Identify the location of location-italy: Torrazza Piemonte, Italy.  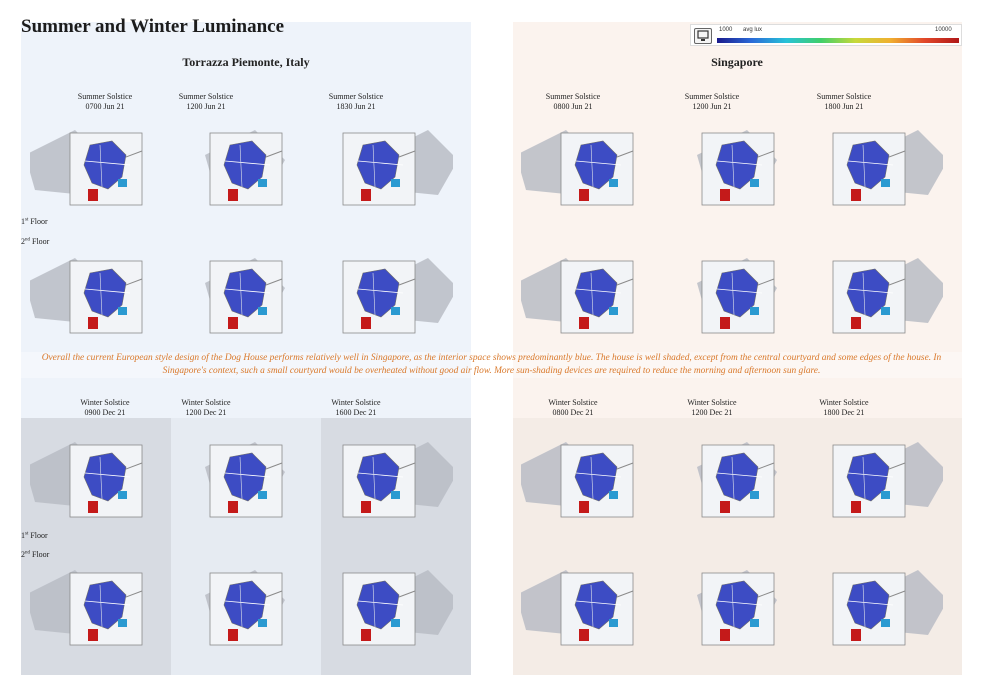
(246, 62).